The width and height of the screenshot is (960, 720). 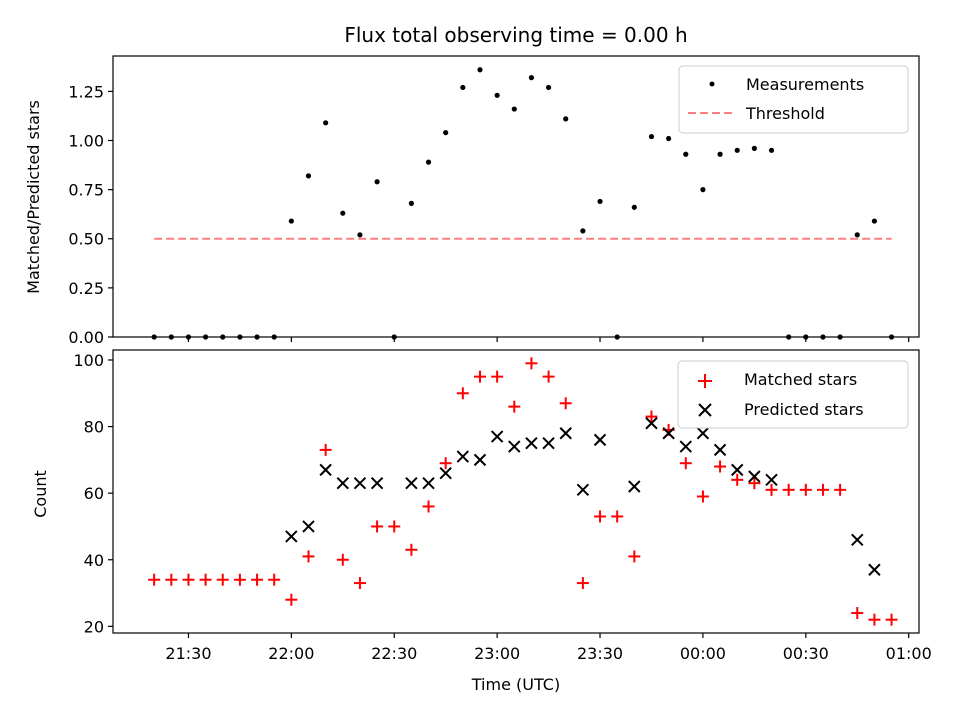 What do you see at coordinates (394, 653) in the screenshot?
I see `x-tick-label: 22:30` at bounding box center [394, 653].